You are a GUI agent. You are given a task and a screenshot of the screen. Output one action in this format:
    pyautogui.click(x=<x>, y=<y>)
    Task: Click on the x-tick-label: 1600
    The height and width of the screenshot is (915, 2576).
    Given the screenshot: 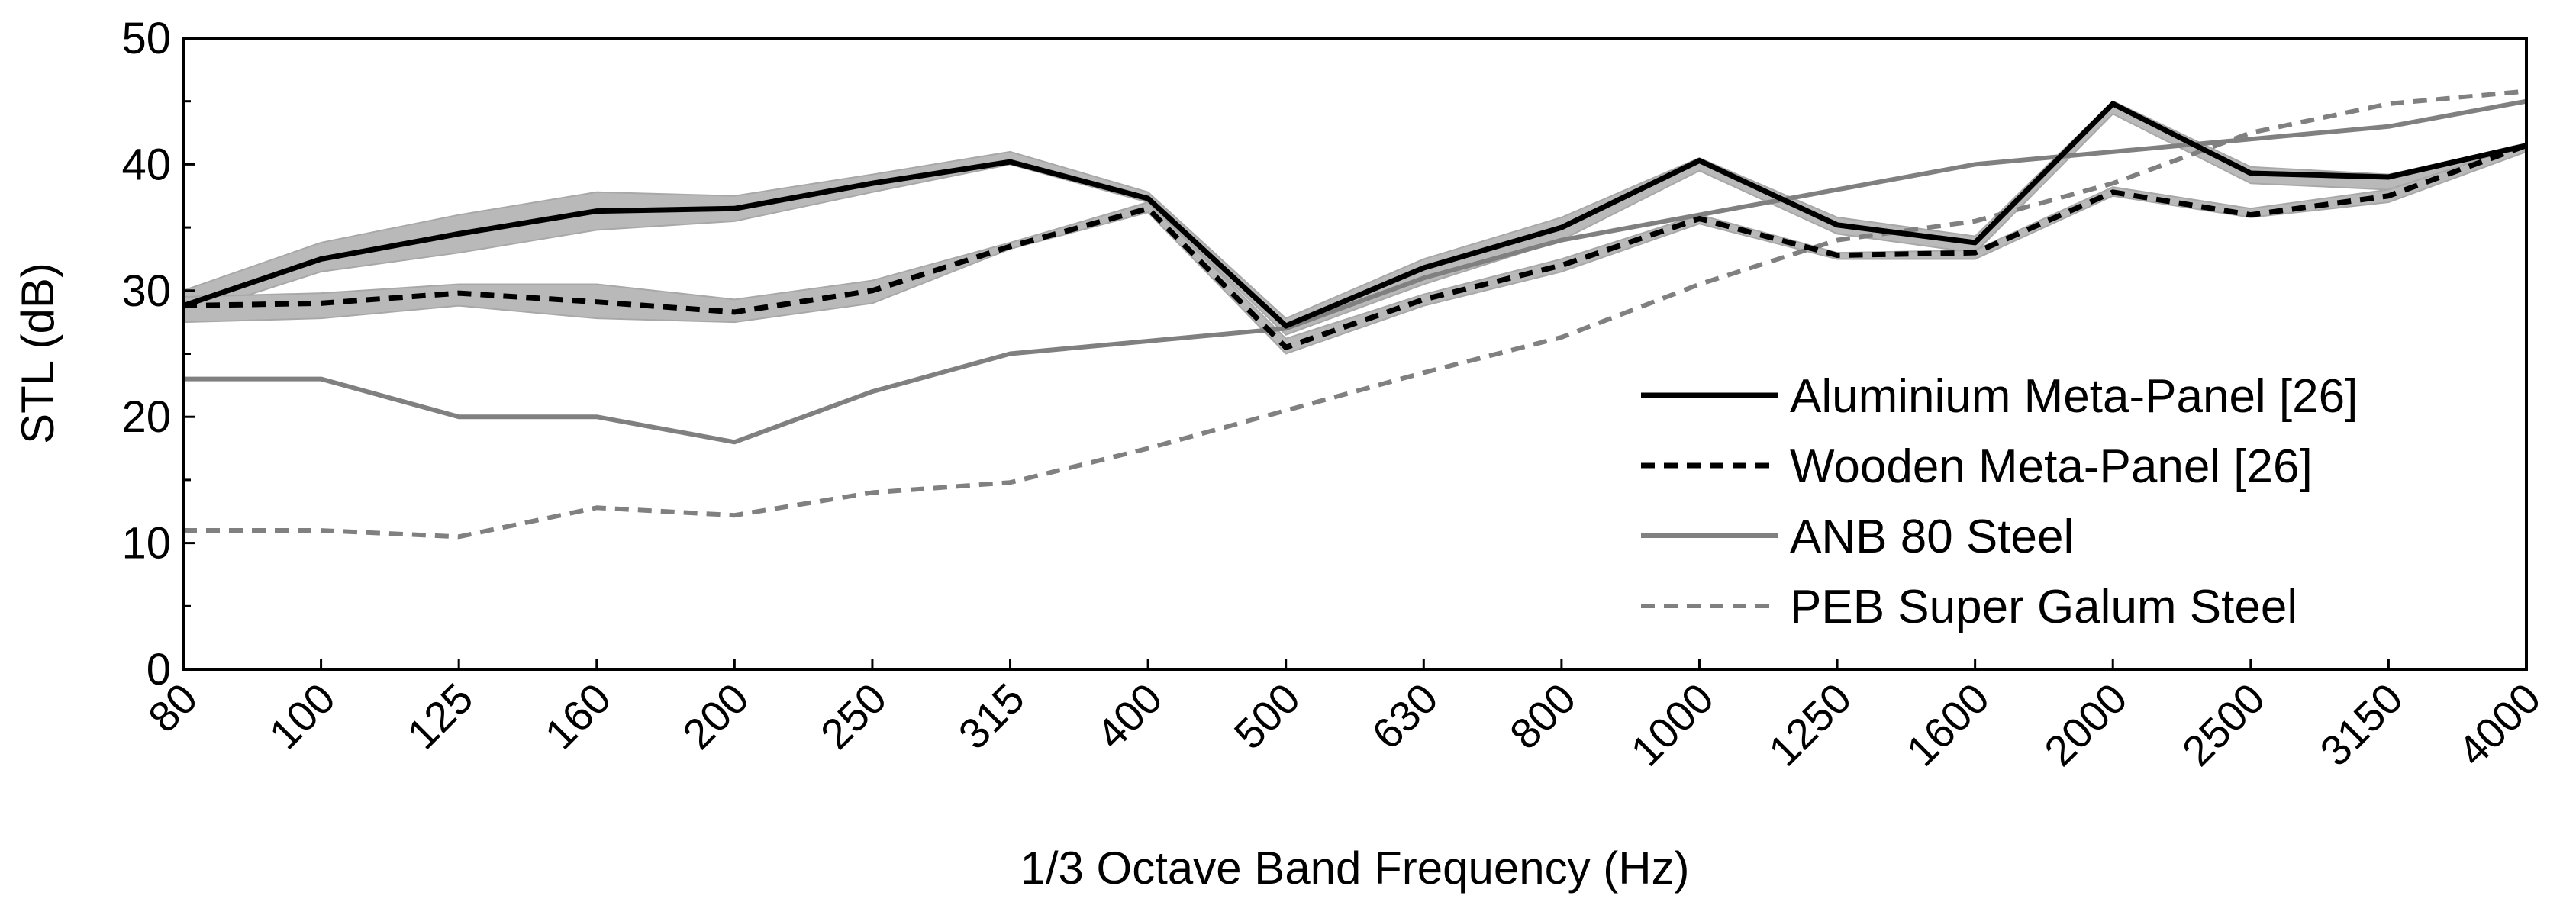 What is the action you would take?
    pyautogui.click(x=1948, y=724)
    